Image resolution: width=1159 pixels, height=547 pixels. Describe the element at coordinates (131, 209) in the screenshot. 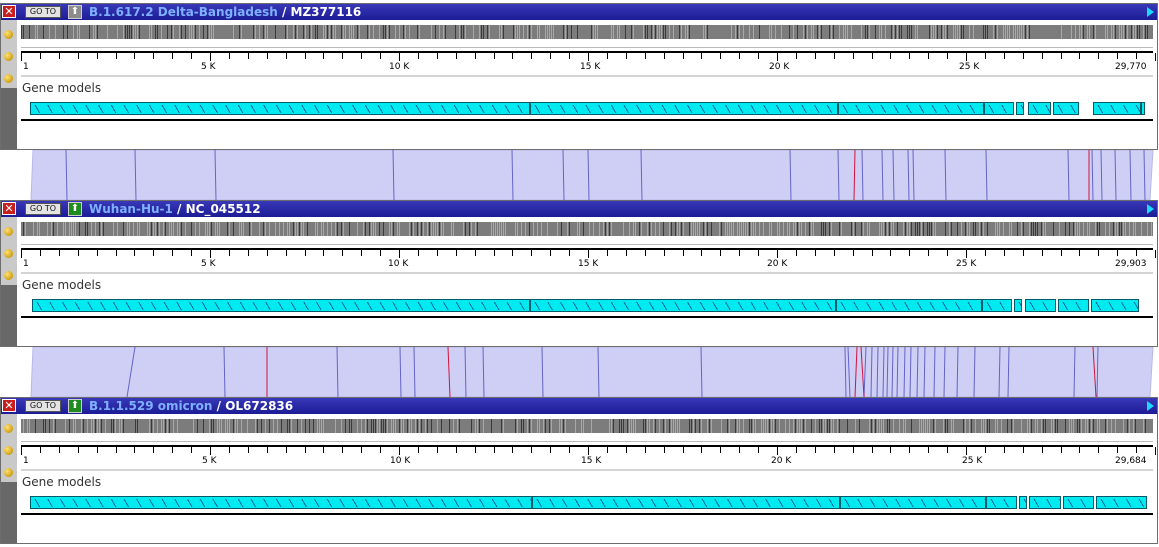

I see `genome-name: Wuhan-Hu-1` at that location.